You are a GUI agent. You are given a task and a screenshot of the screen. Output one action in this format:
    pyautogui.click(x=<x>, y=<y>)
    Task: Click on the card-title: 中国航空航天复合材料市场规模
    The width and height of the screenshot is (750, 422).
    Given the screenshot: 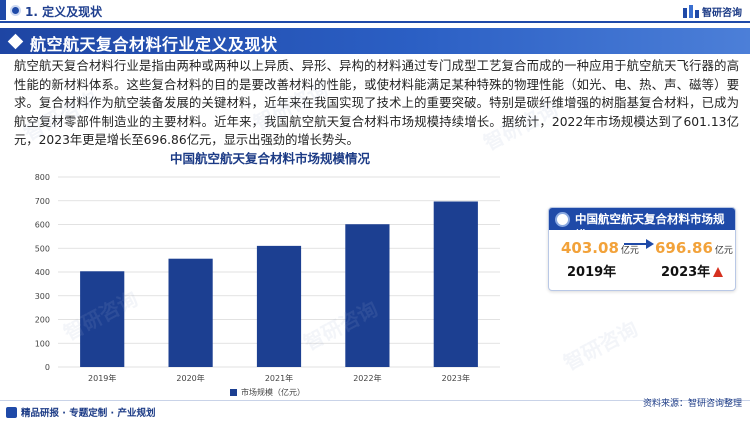 What is the action you would take?
    pyautogui.click(x=650, y=227)
    